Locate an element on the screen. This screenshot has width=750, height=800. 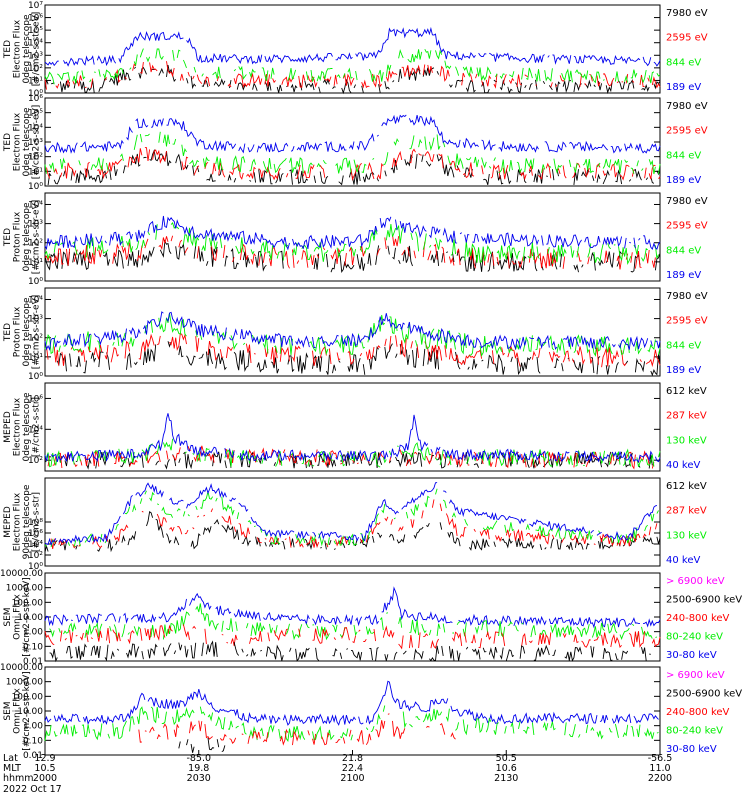
series-287-kev is located at coordinates (354, 524).